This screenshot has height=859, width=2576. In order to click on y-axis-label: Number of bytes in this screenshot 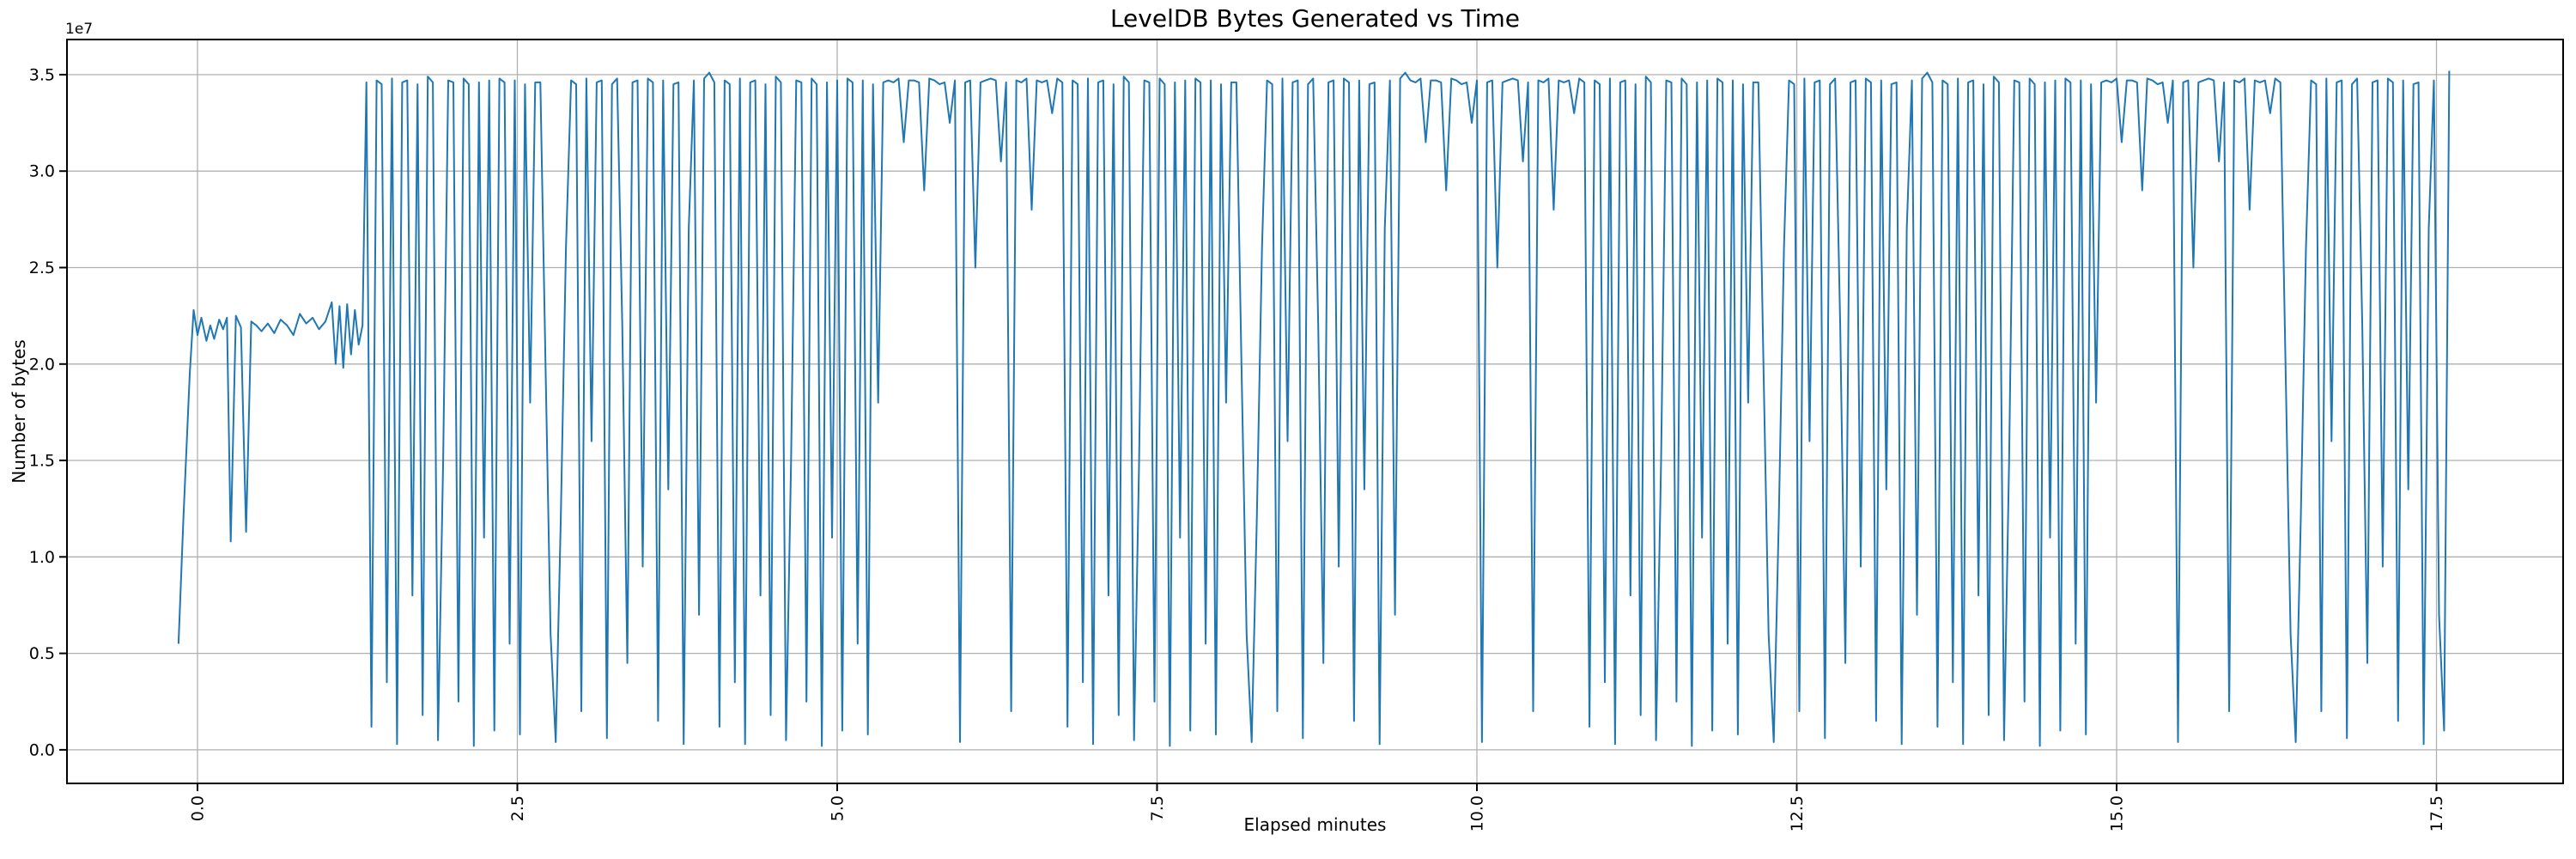, I will do `click(19, 412)`.